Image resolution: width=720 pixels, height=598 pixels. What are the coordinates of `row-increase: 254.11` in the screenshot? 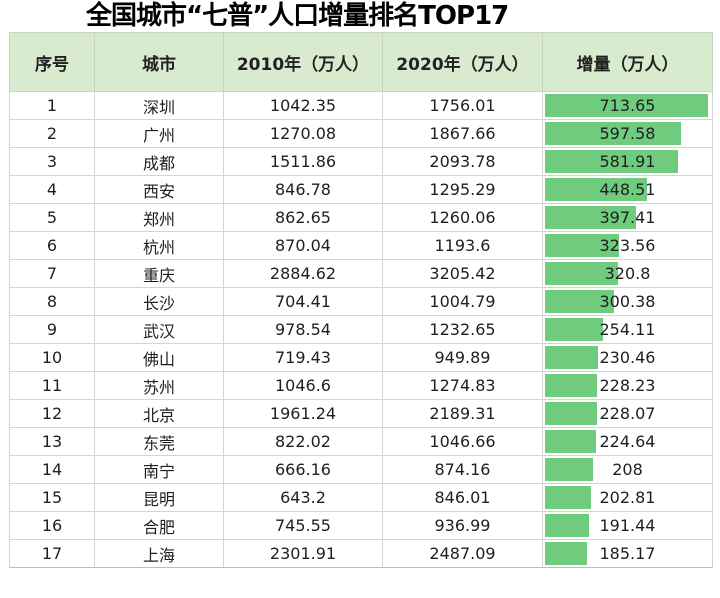 It's located at (627, 329).